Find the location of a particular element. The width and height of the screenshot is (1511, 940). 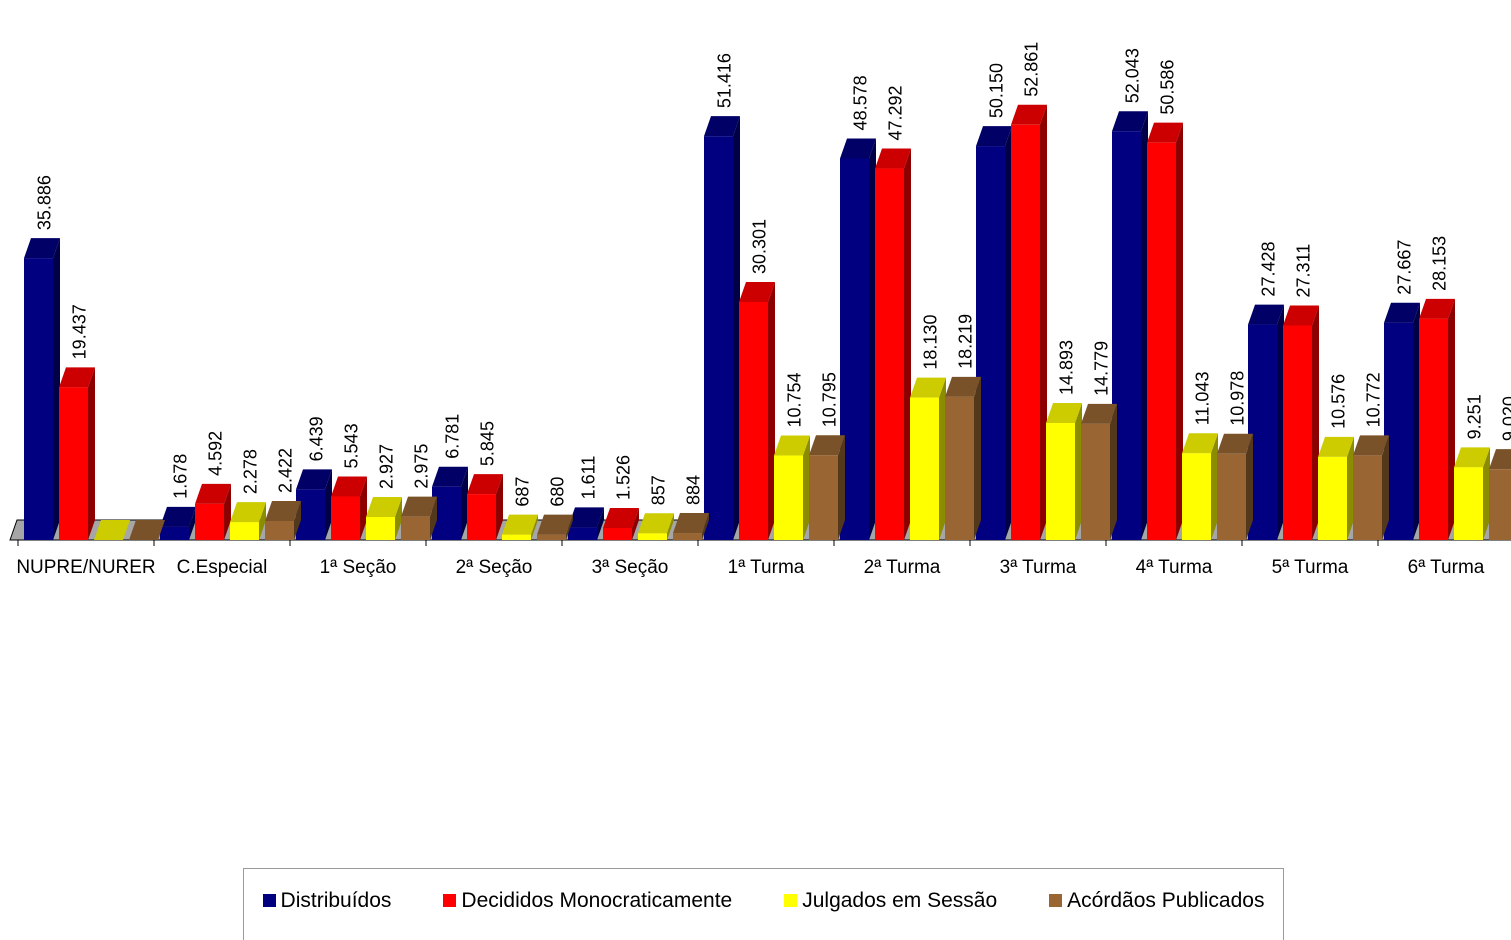

legend-swatch-julgados is located at coordinates (790, 900).